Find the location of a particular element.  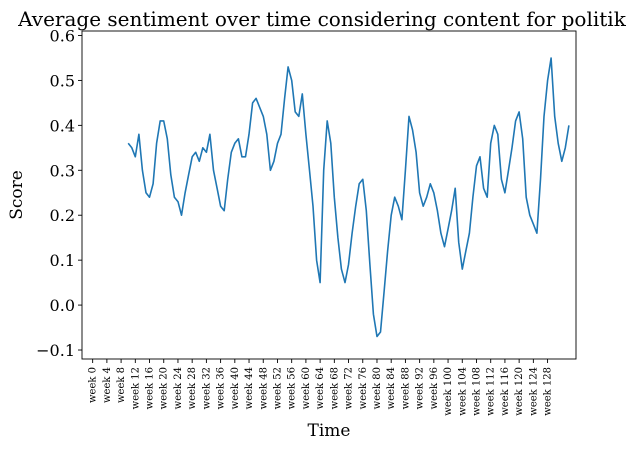

x-tick-label: week 64 is located at coordinates (320, 388).